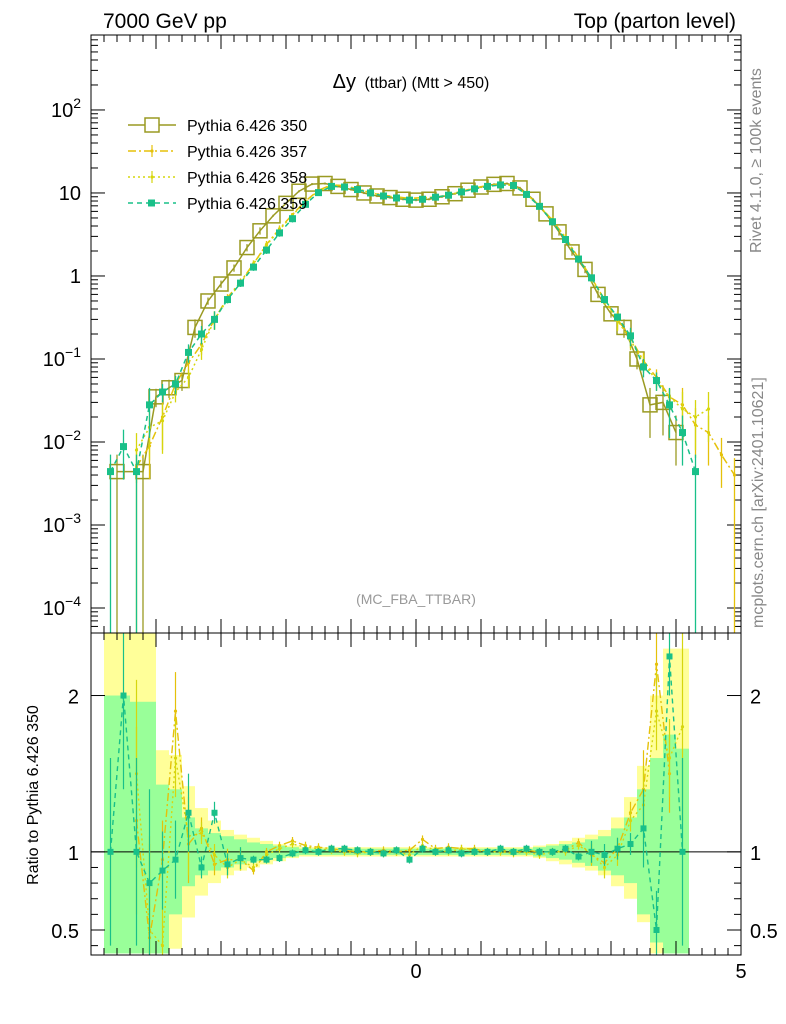  I want to click on ratio-xtick-label: 0, so click(415, 972).